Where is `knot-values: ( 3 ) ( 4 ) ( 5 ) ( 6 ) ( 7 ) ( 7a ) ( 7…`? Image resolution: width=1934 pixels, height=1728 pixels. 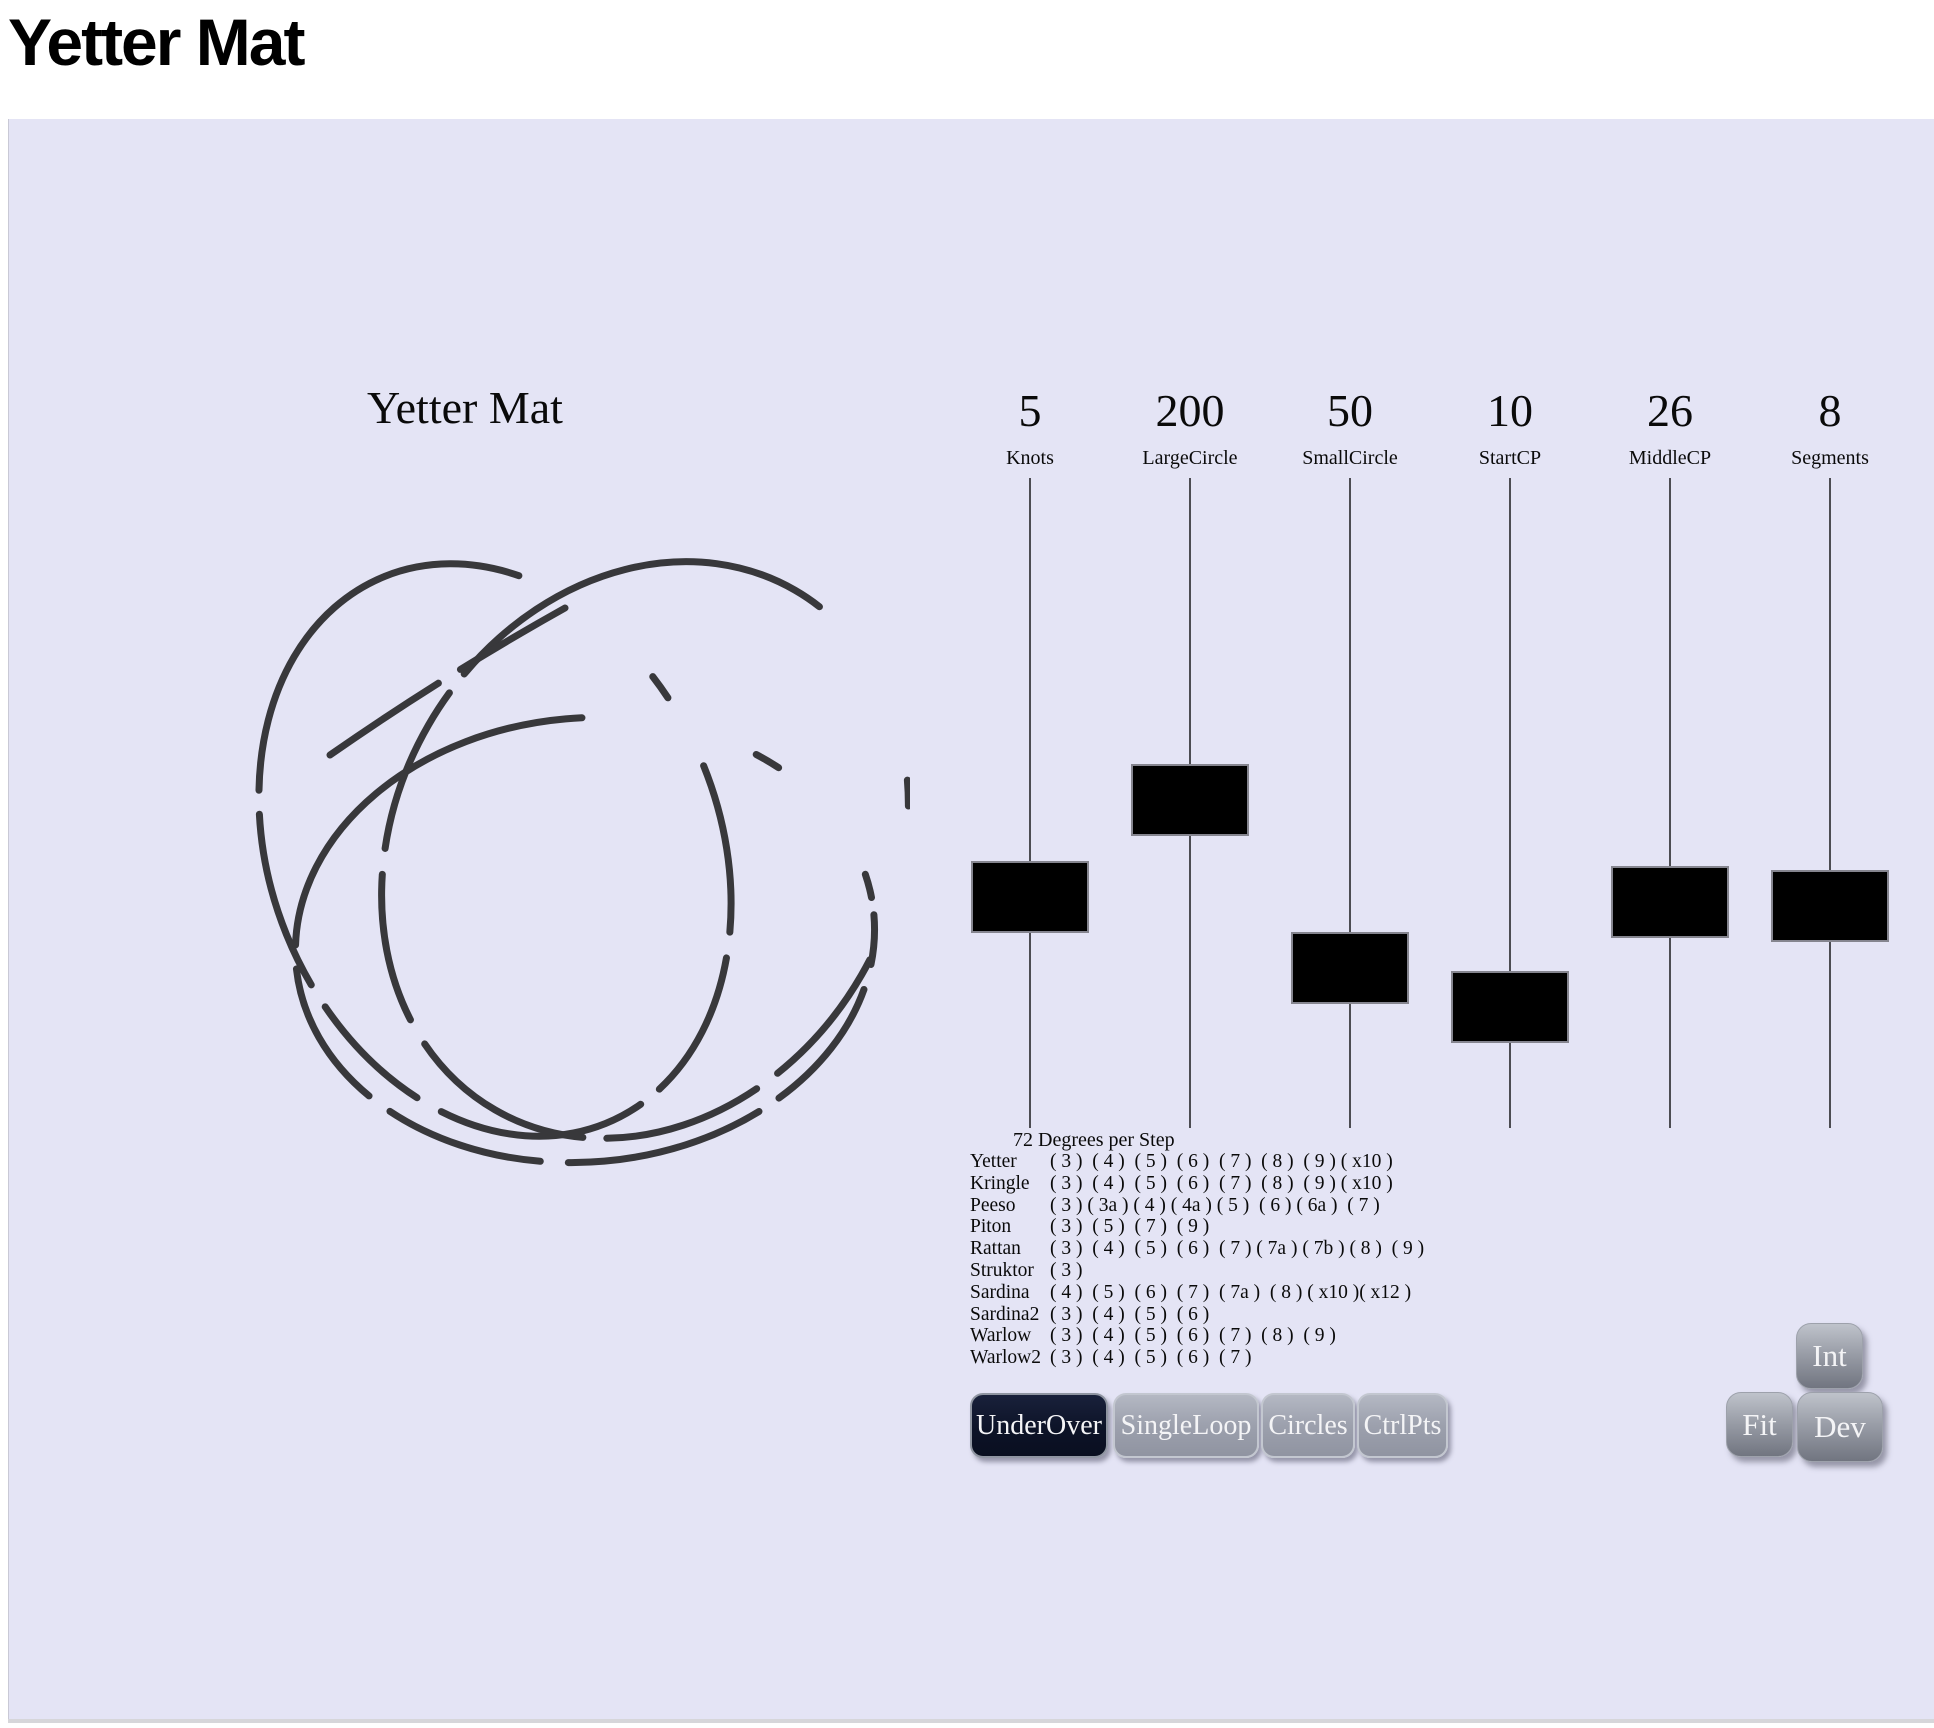
knot-values: ( 3 ) ( 4 ) ( 5 ) ( 6 ) ( 7 ) ( 7a ) ( 7… is located at coordinates (1237, 1249).